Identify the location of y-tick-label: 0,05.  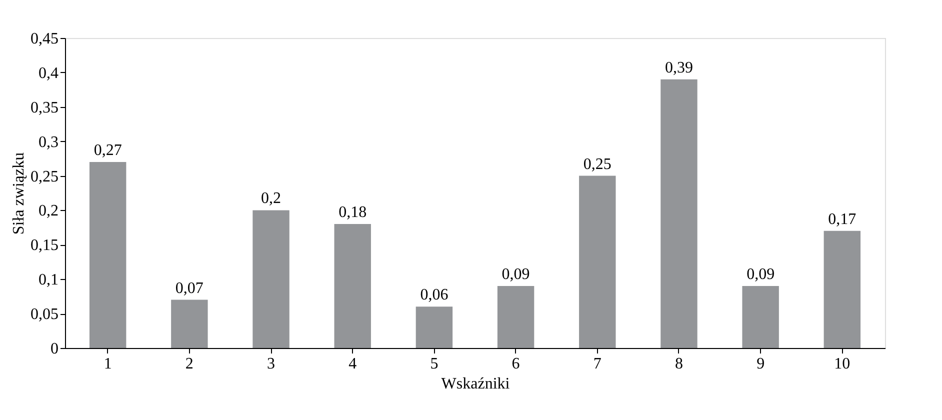
(44, 315).